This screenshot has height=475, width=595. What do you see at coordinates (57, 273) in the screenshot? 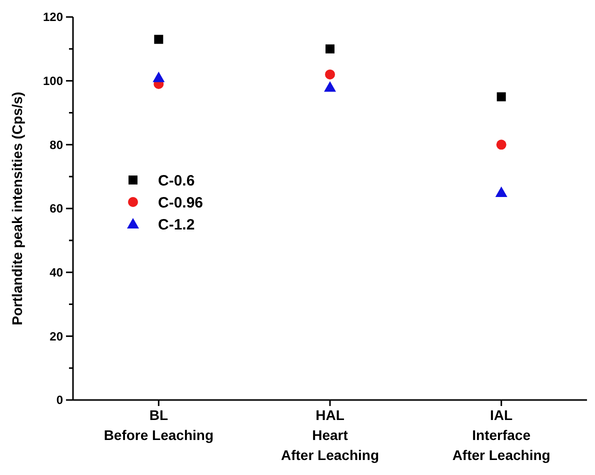
I see `y-tick-label: 40` at bounding box center [57, 273].